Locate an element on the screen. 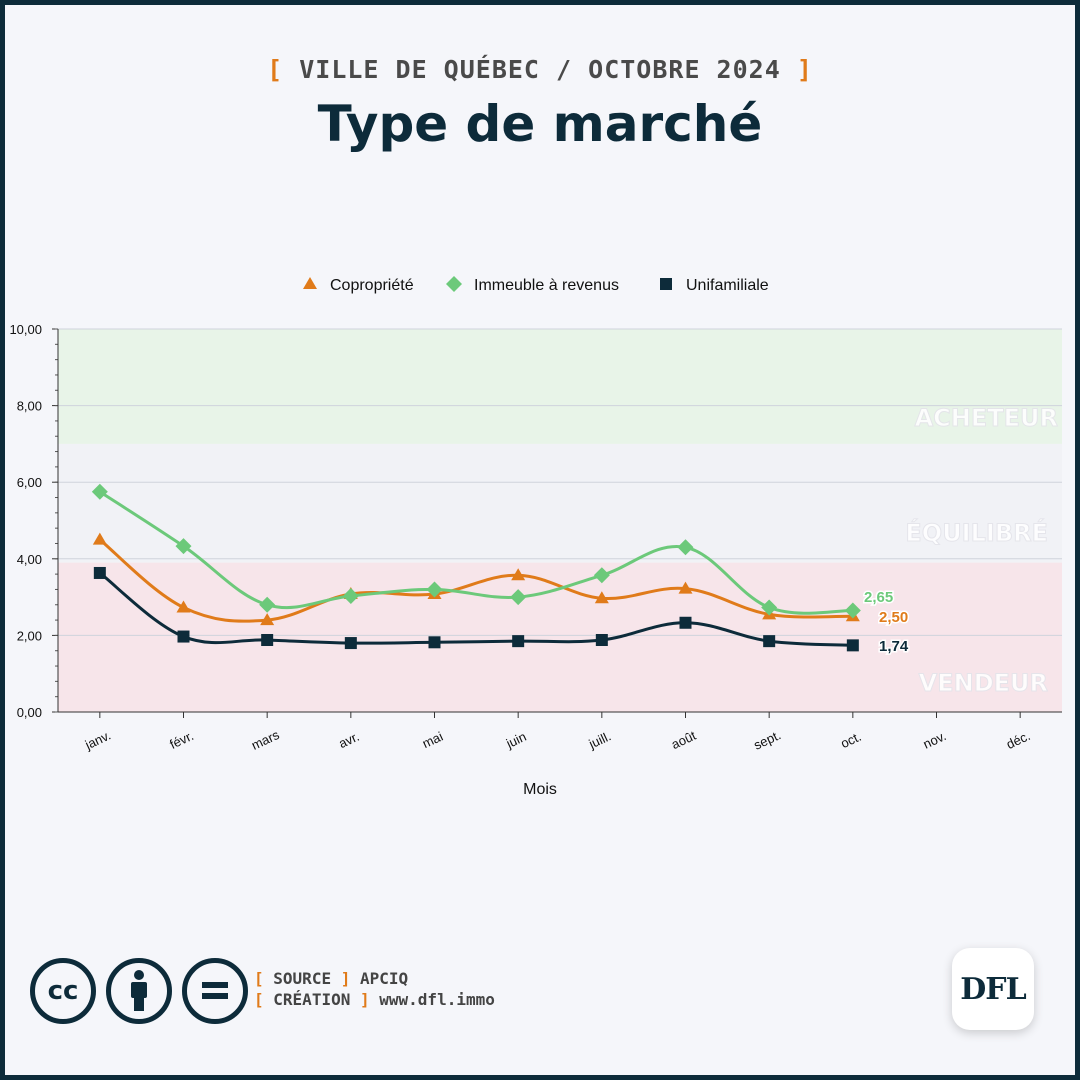  creation-bracket-open: [ is located at coordinates (259, 999).